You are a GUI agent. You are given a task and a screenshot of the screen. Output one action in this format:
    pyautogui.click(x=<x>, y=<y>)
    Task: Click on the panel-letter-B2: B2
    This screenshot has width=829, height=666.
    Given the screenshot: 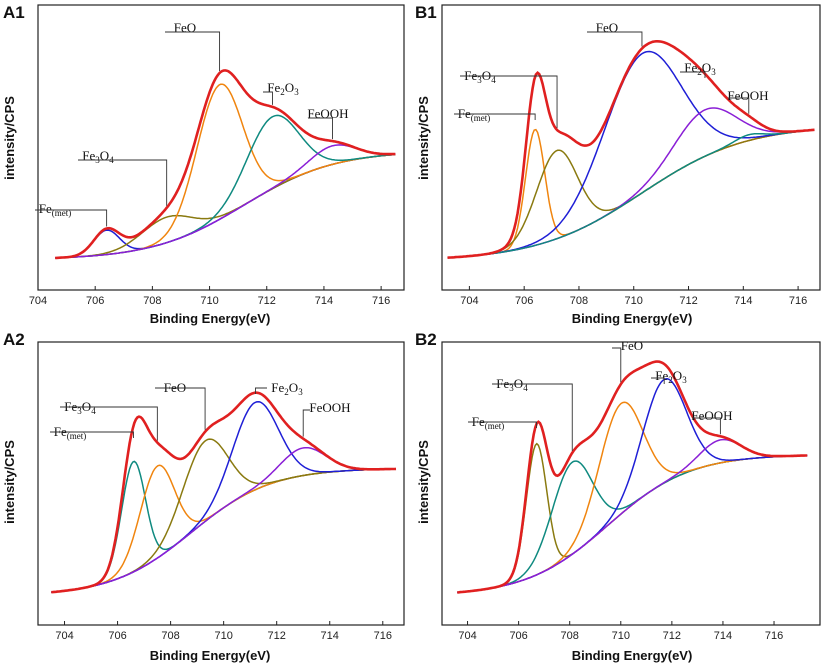 What is the action you would take?
    pyautogui.click(x=426, y=339)
    